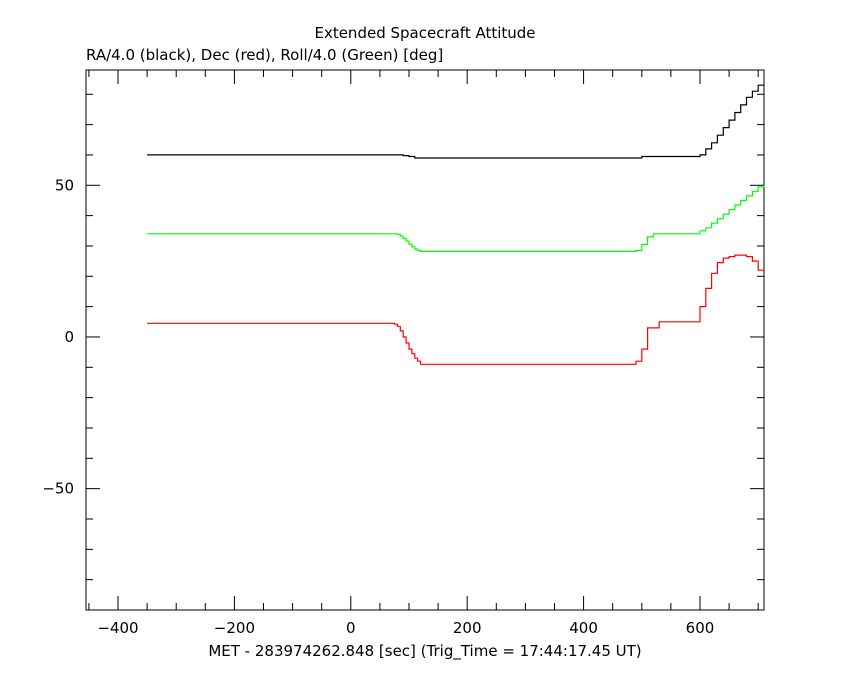 The width and height of the screenshot is (850, 680). What do you see at coordinates (64, 185) in the screenshot?
I see `y-tick-label: 50` at bounding box center [64, 185].